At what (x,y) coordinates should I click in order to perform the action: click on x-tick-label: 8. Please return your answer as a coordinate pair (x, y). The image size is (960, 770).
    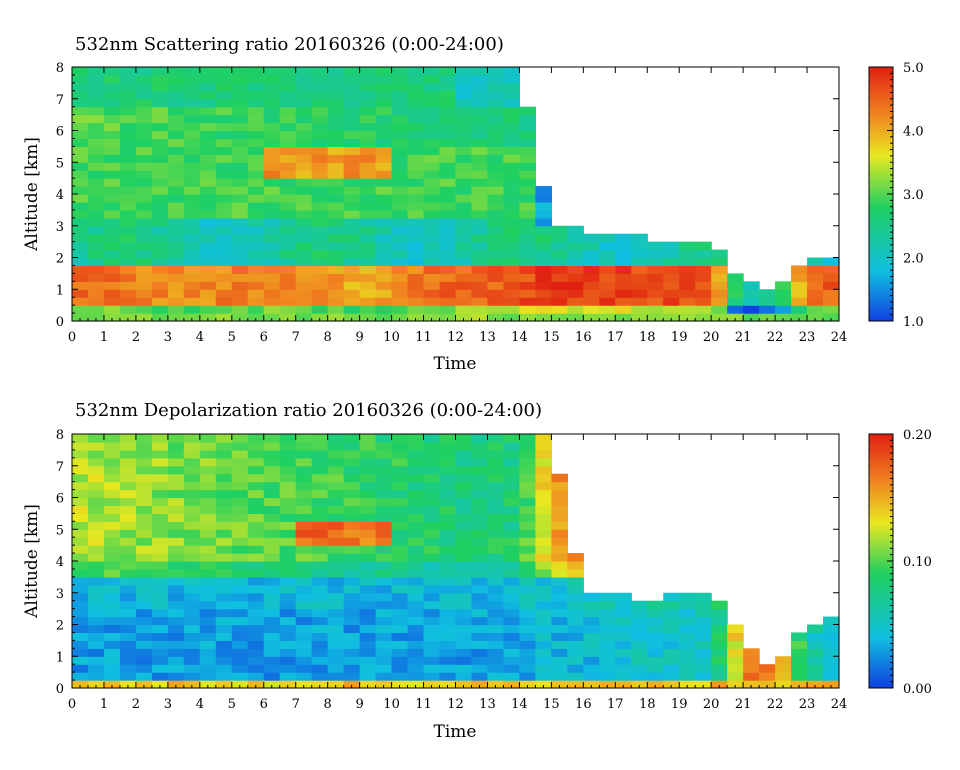
    Looking at the image, I should click on (328, 337).